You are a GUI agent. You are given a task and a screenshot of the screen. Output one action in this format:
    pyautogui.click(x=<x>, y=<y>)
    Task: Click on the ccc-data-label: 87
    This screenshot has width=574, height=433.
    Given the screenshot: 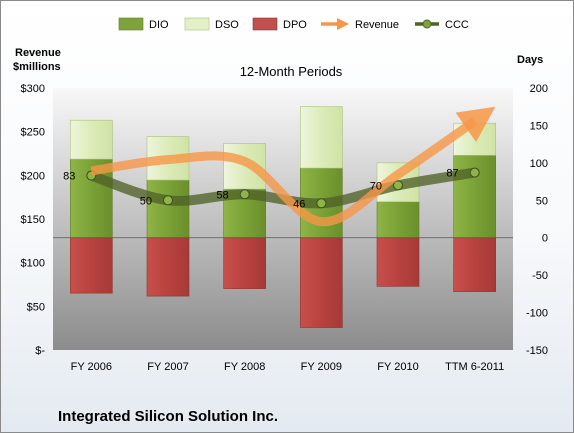 What is the action you would take?
    pyautogui.click(x=452, y=174)
    